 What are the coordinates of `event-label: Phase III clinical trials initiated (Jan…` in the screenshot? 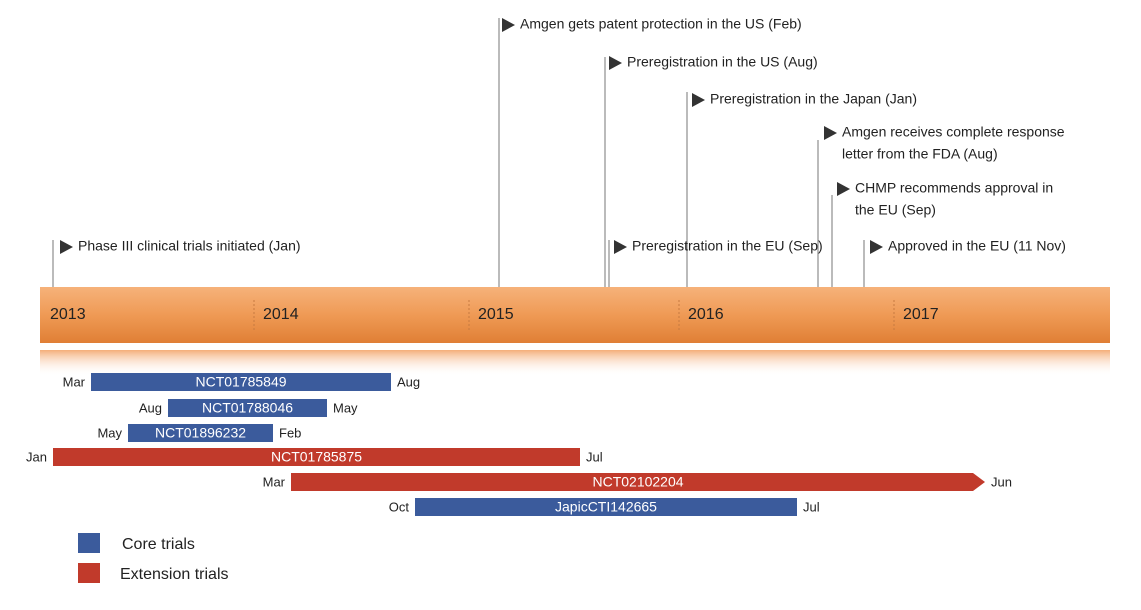 It's located at (189, 246).